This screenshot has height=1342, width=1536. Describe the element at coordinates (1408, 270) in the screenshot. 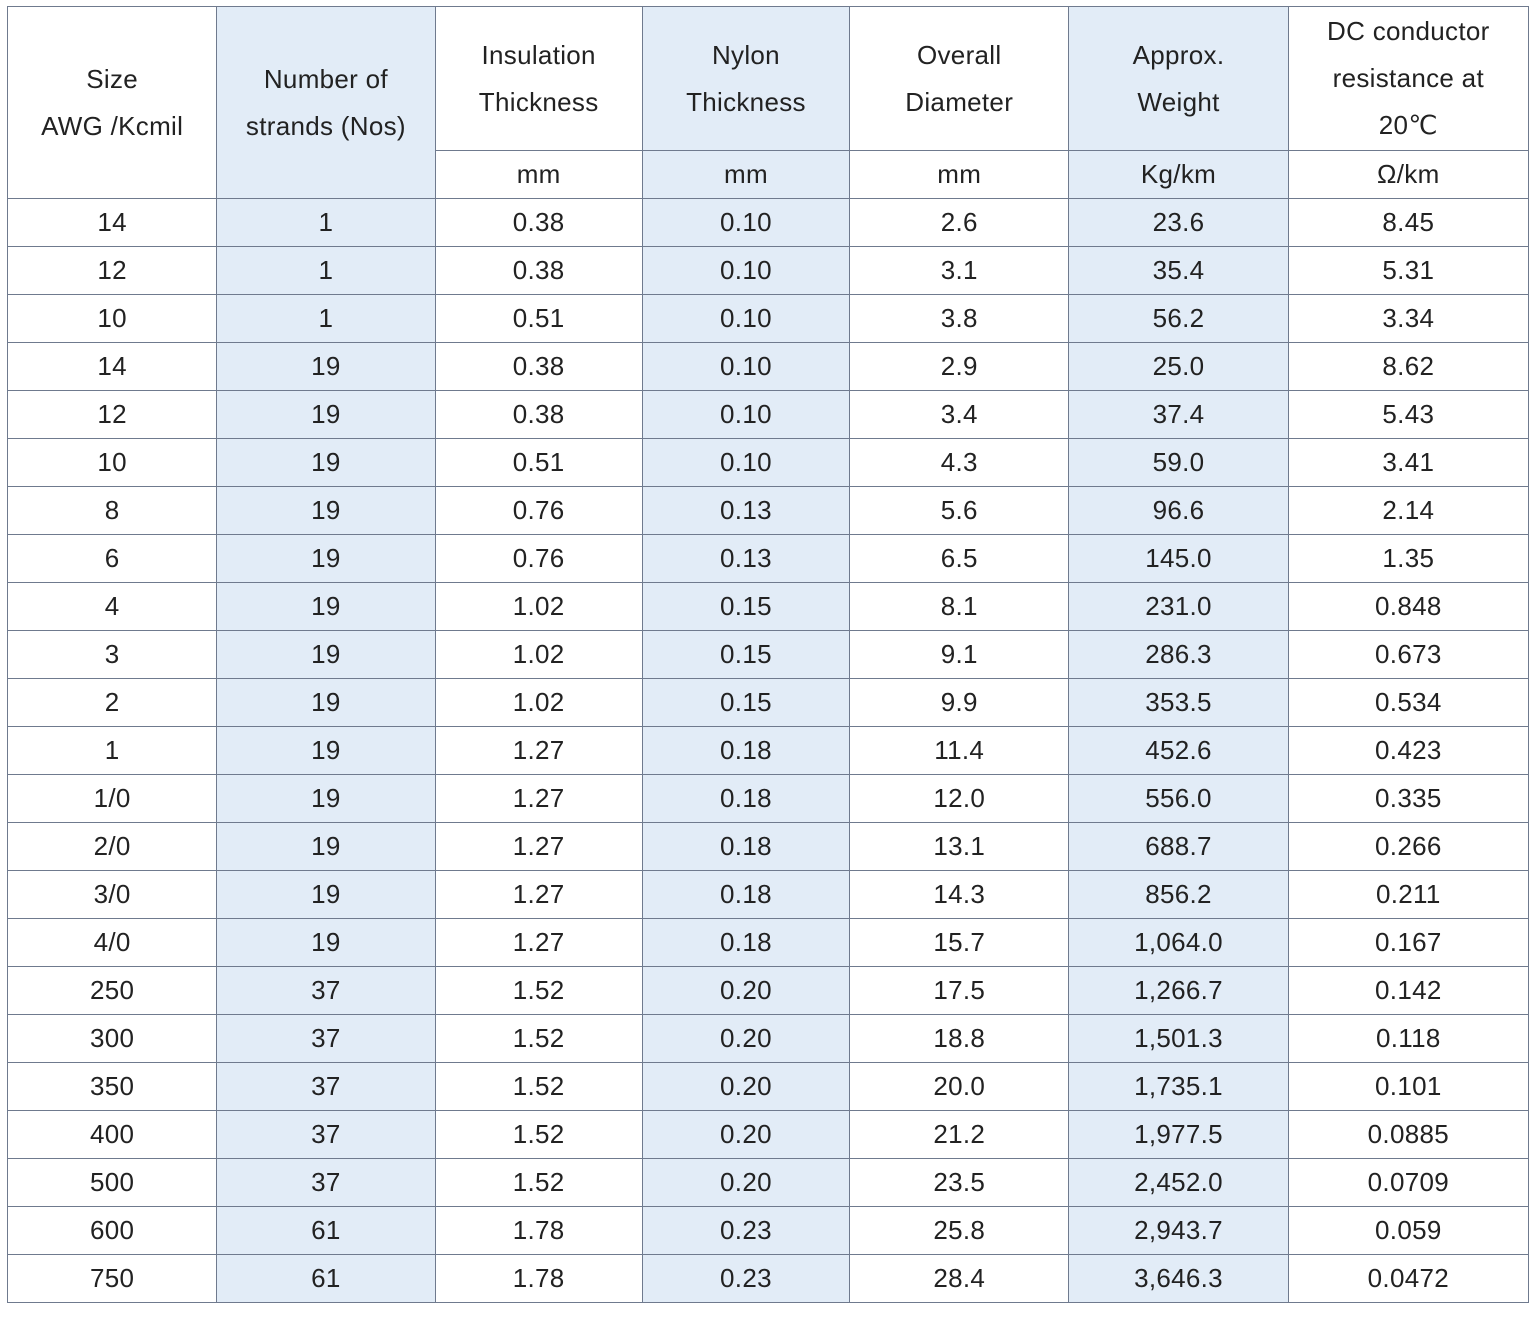

I see `cell-resistance: 5.31` at that location.